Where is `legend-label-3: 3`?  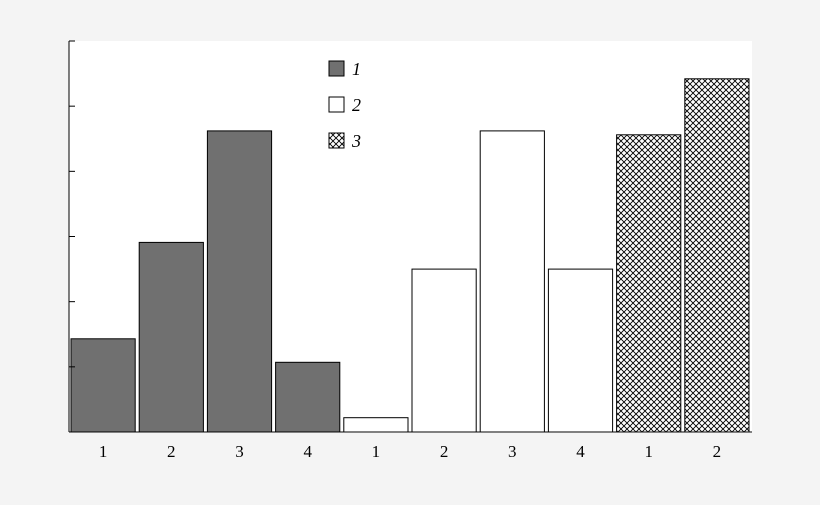
legend-label-3: 3 is located at coordinates (356, 141).